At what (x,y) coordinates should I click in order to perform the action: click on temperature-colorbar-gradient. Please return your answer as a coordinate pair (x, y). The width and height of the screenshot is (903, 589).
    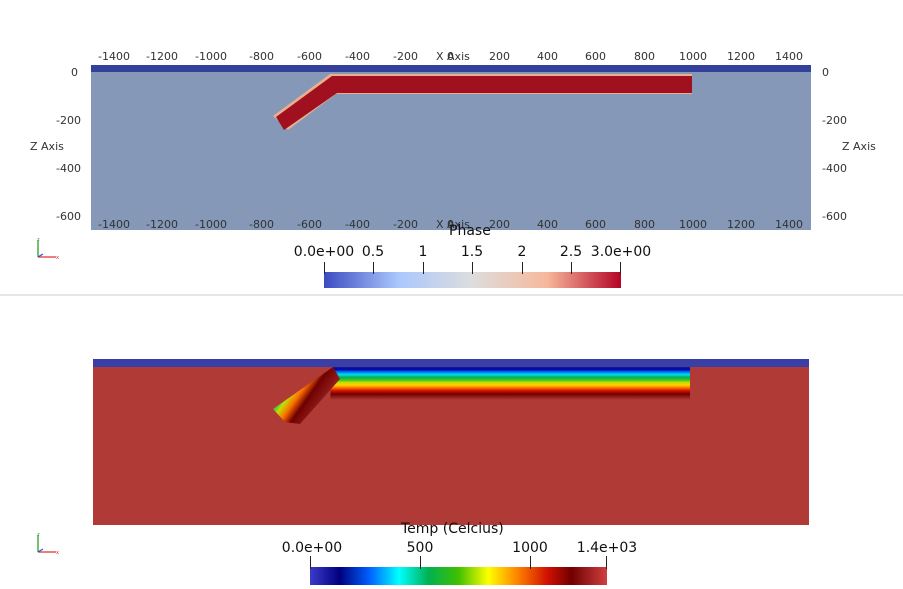
    Looking at the image, I should click on (458, 570).